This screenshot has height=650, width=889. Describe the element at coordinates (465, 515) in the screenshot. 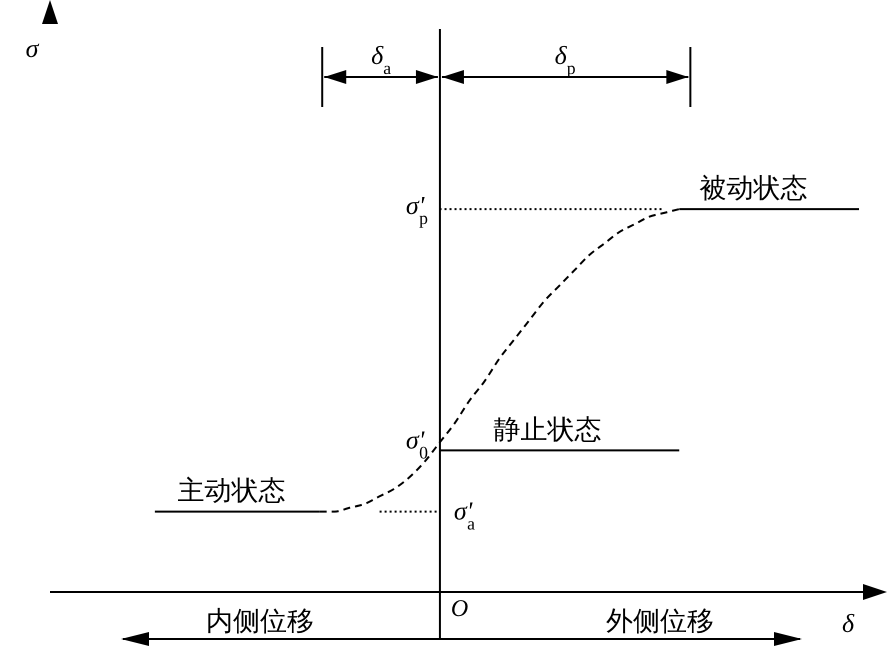

I see `annotation: σ'$_{a}$` at that location.